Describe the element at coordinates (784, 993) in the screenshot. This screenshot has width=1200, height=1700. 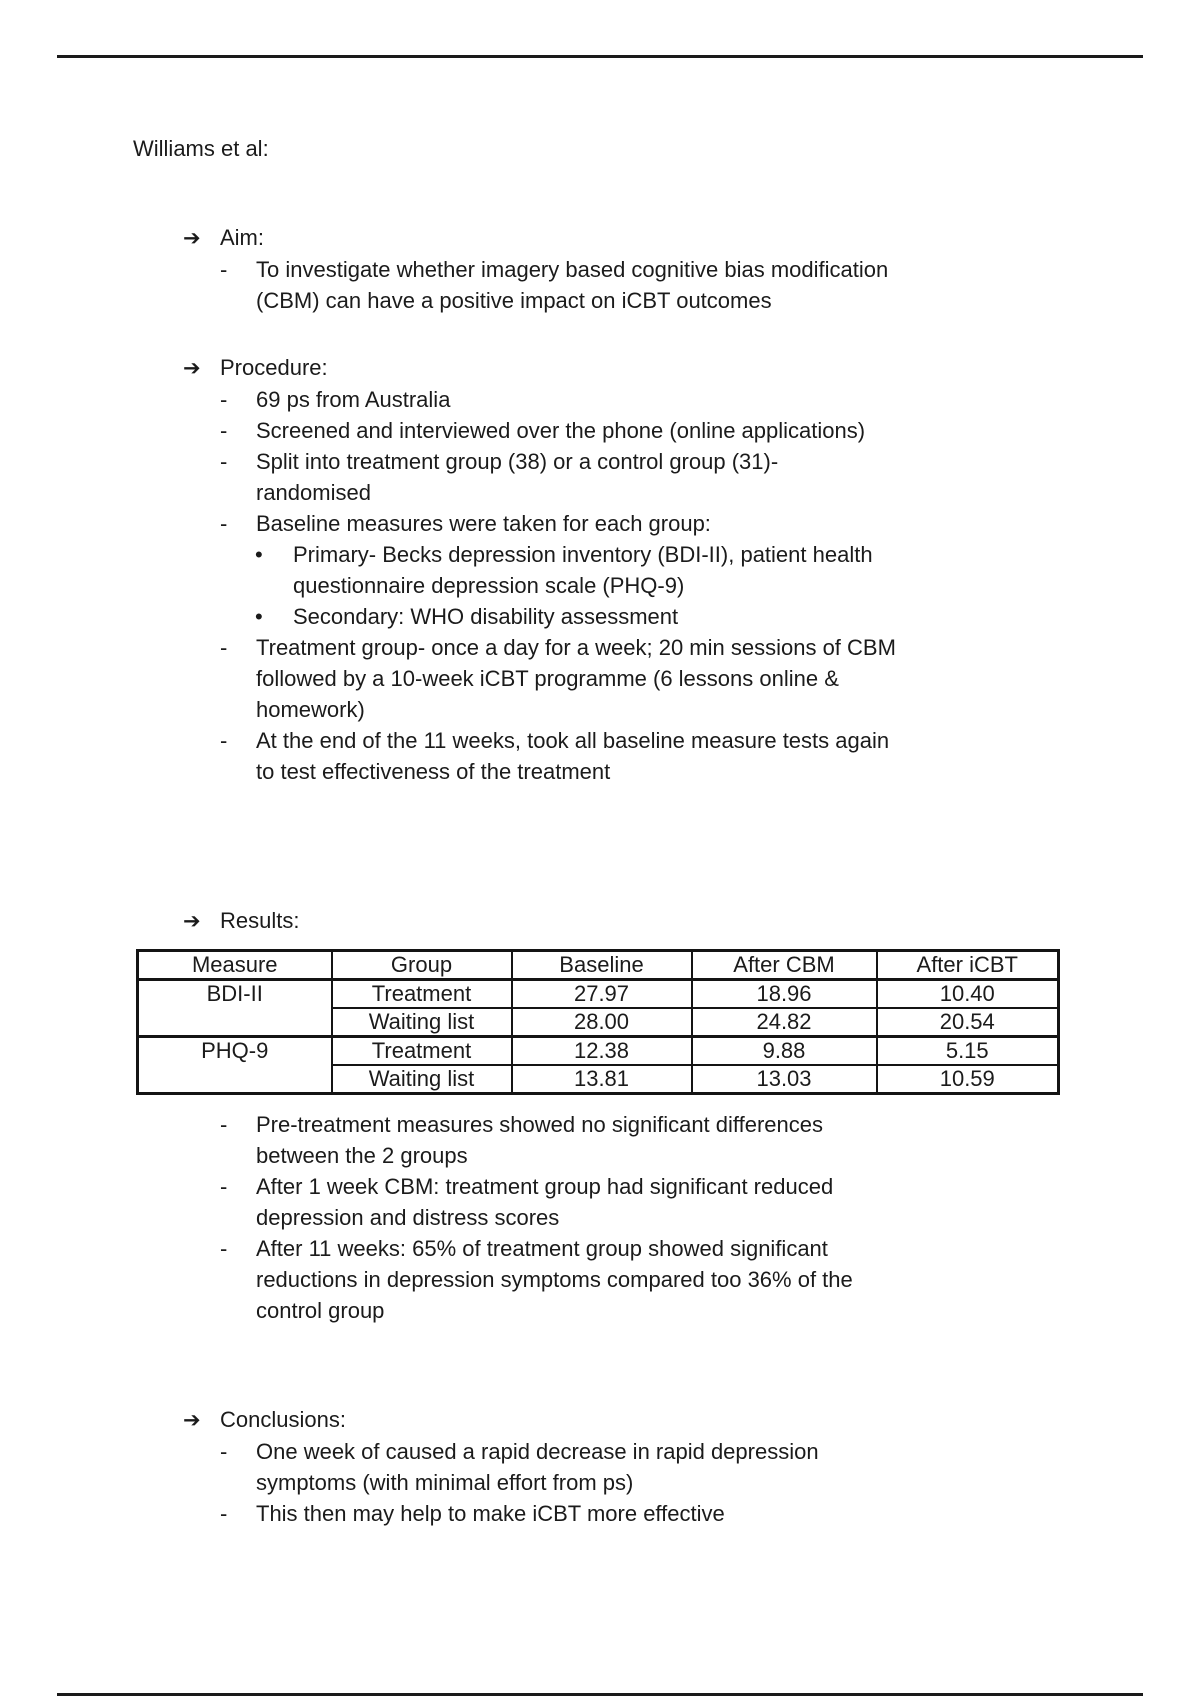
I see `value-cell: 18.96` at that location.